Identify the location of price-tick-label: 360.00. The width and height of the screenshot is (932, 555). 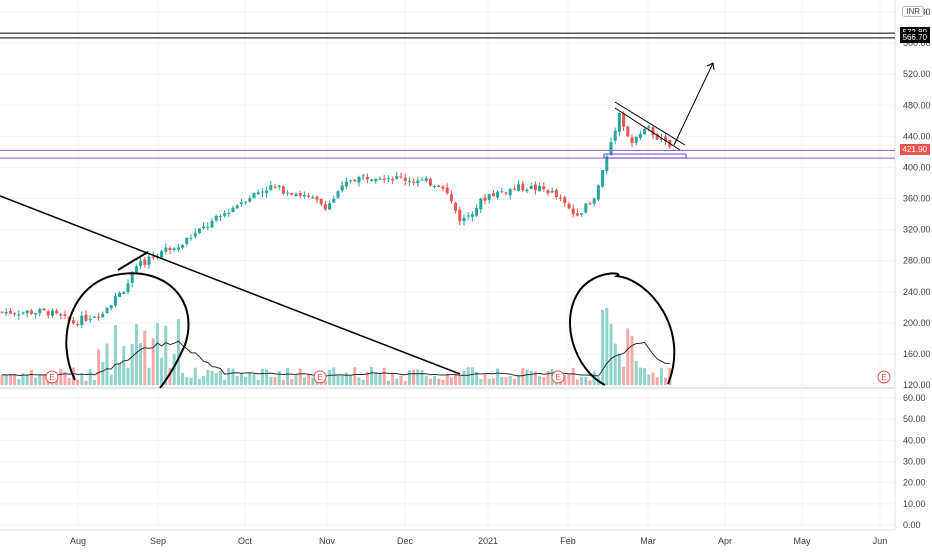
(917, 199).